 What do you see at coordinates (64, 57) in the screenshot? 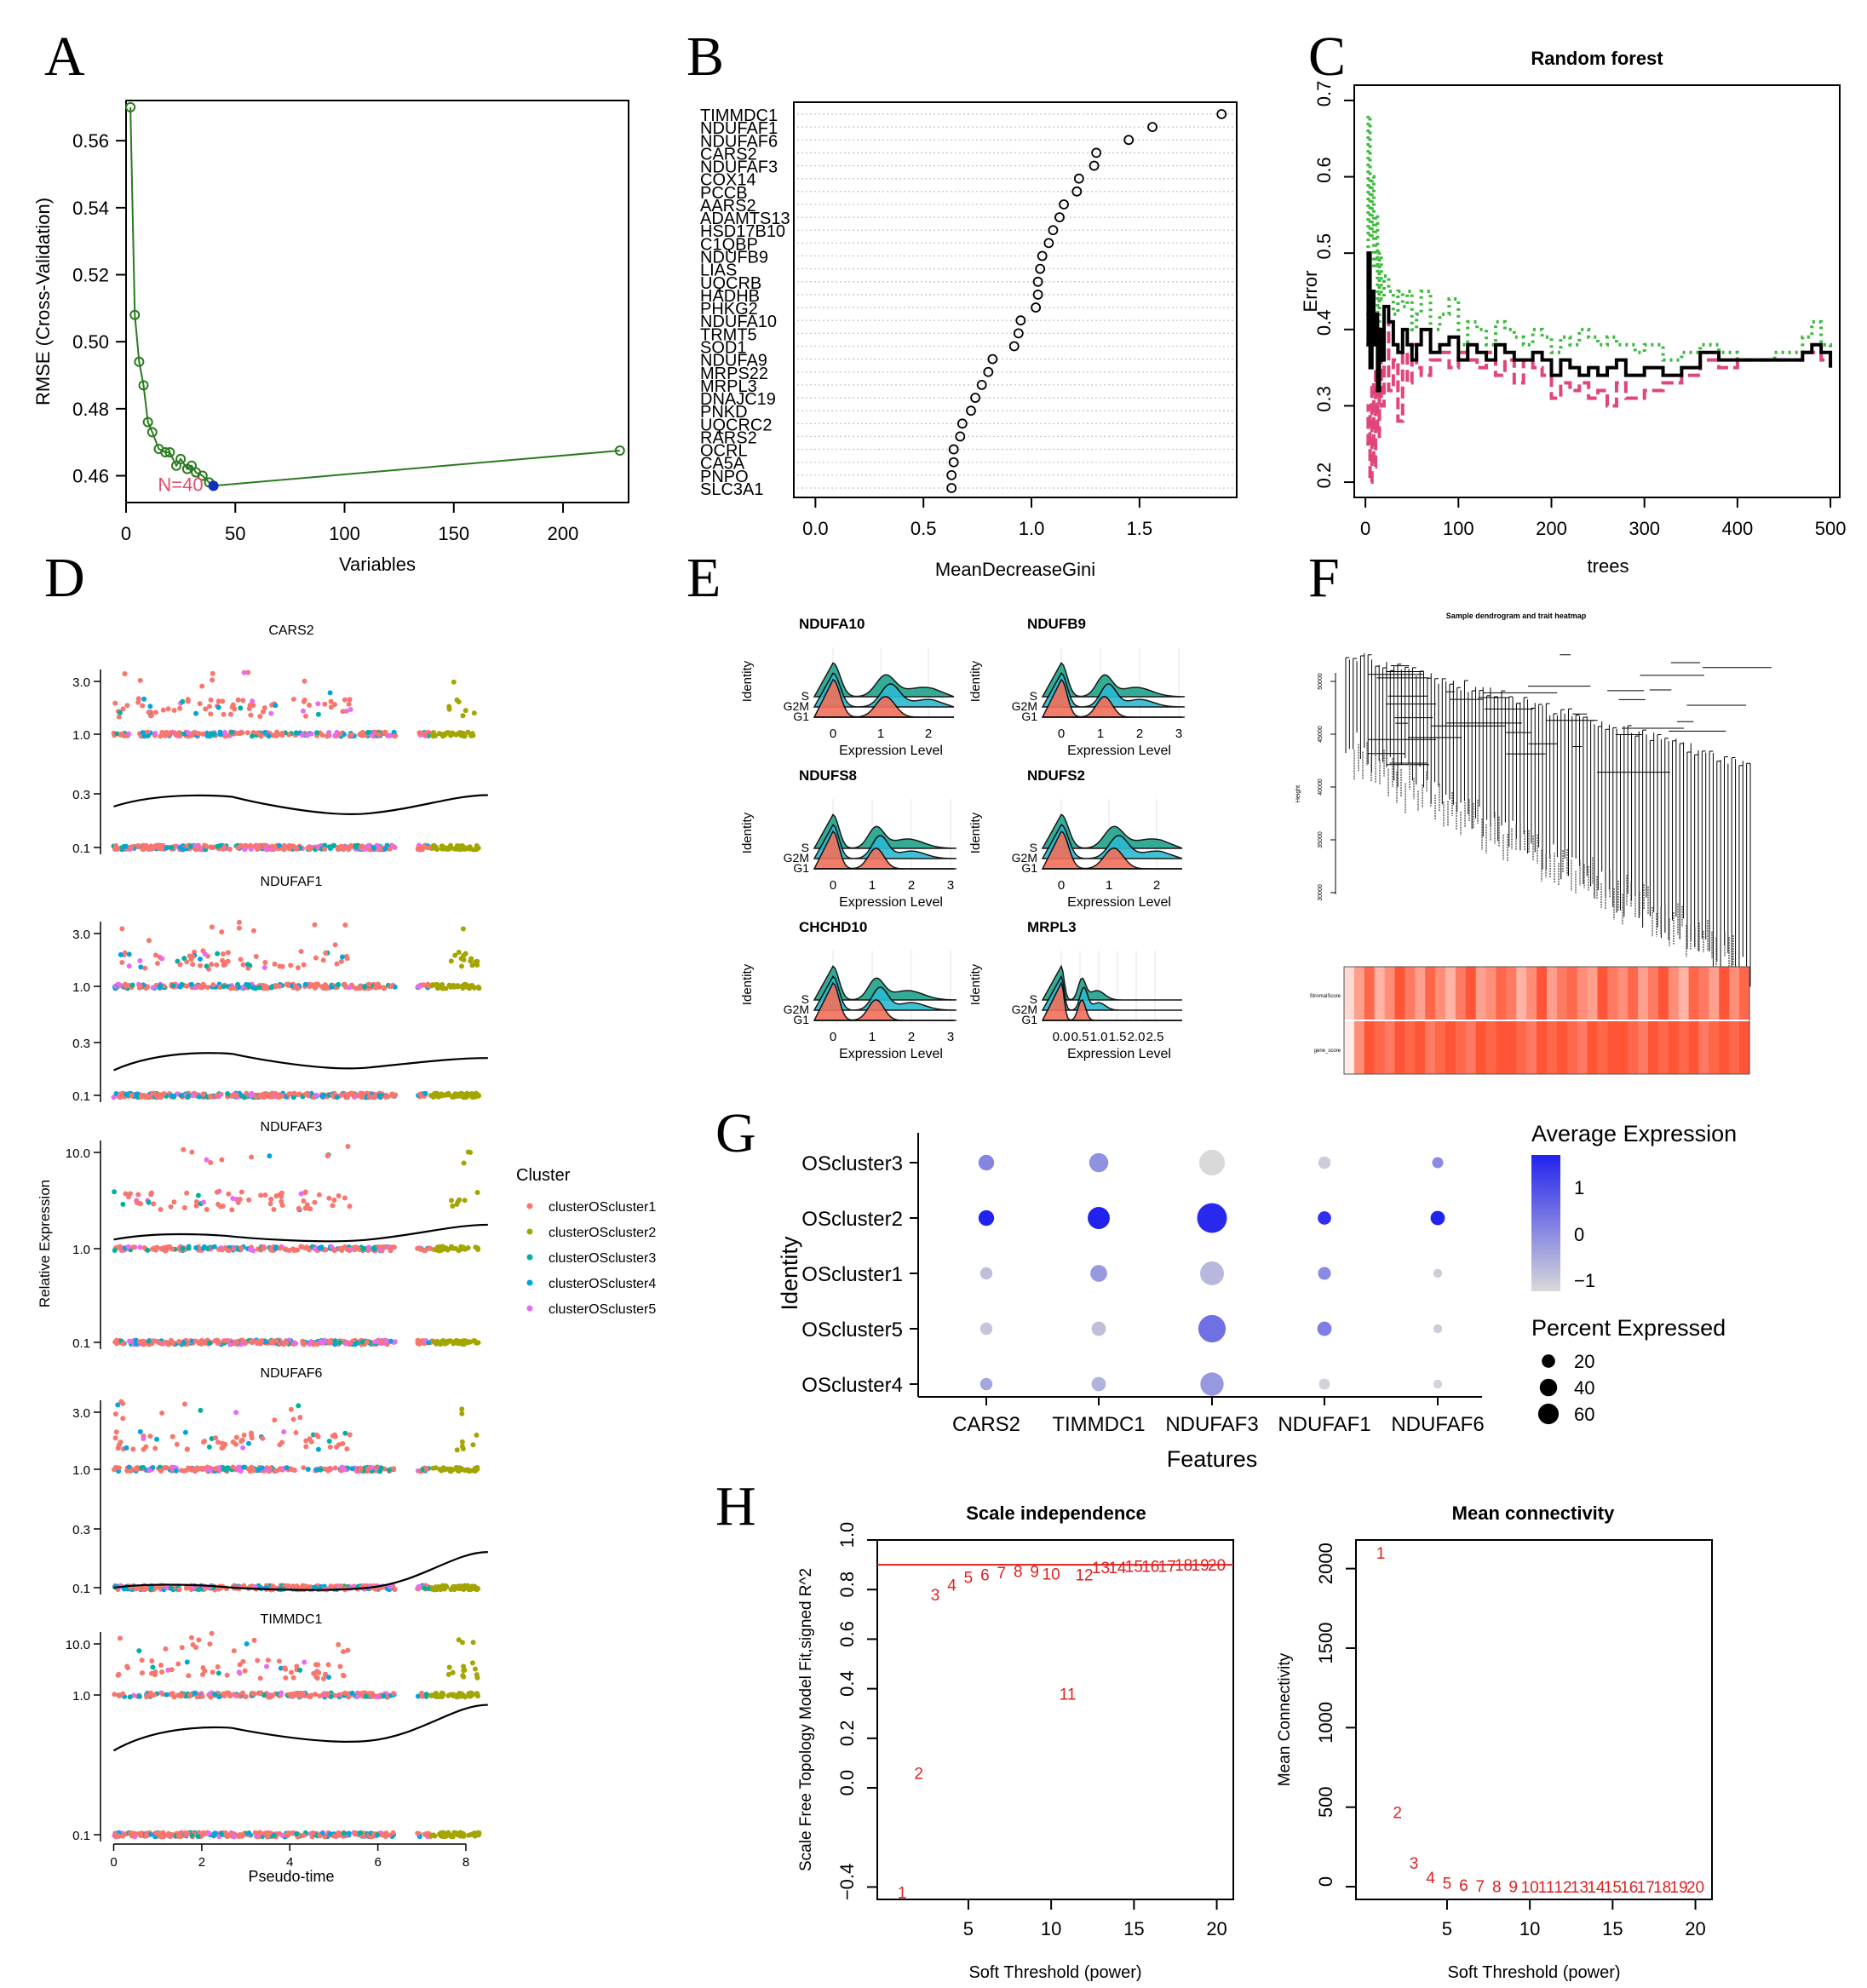
I see `panel-label-a: A` at bounding box center [64, 57].